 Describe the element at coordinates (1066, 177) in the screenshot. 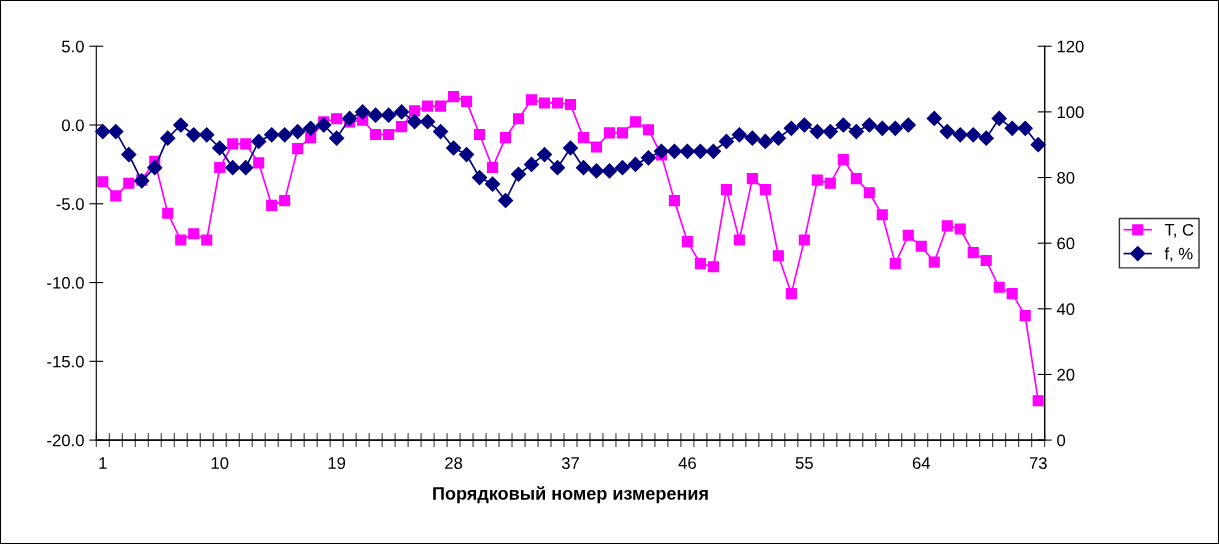

I see `y2-tick-label: 80` at that location.